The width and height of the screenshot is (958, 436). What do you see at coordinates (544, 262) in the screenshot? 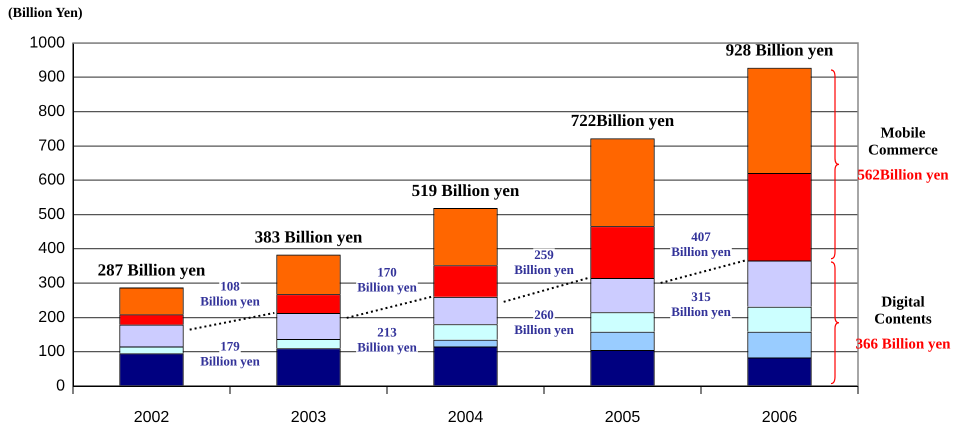
I see `annotation: 259 Billion yen` at bounding box center [544, 262].